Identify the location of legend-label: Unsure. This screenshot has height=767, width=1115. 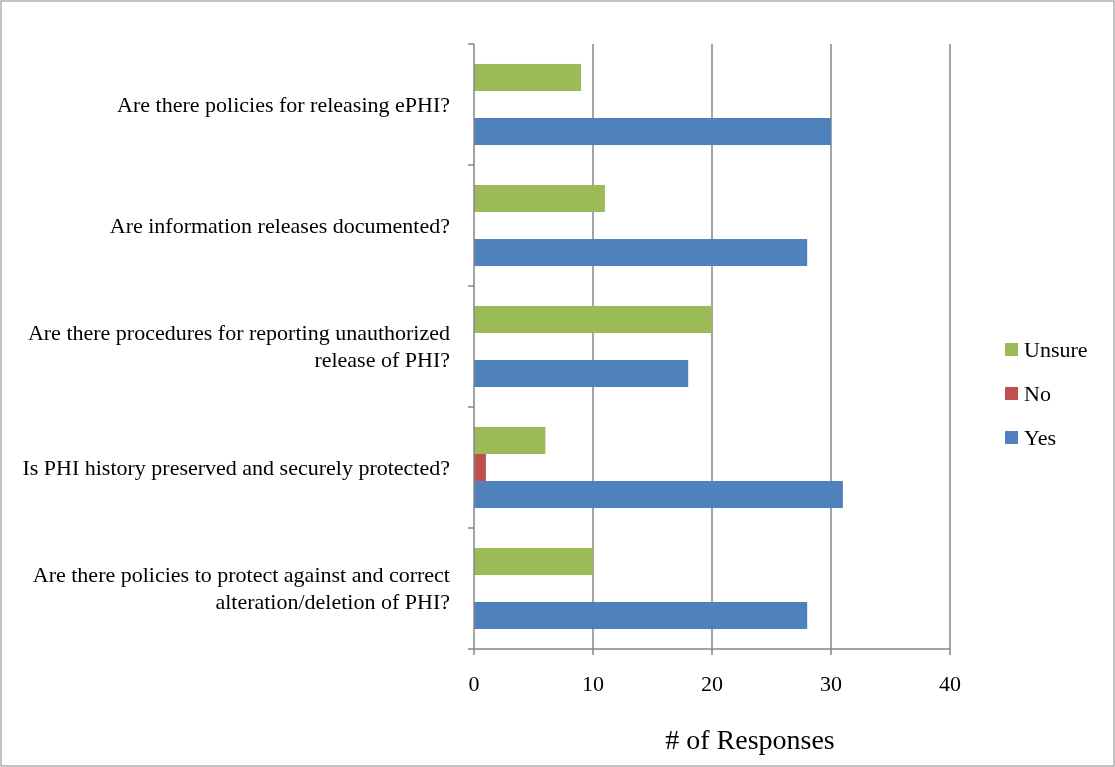
(1056, 349).